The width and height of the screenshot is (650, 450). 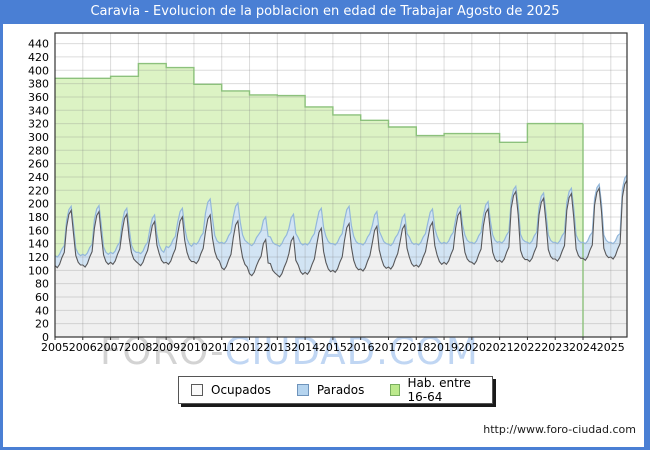 I want to click on legend-label-ocupados: Ocupados, so click(x=241, y=390).